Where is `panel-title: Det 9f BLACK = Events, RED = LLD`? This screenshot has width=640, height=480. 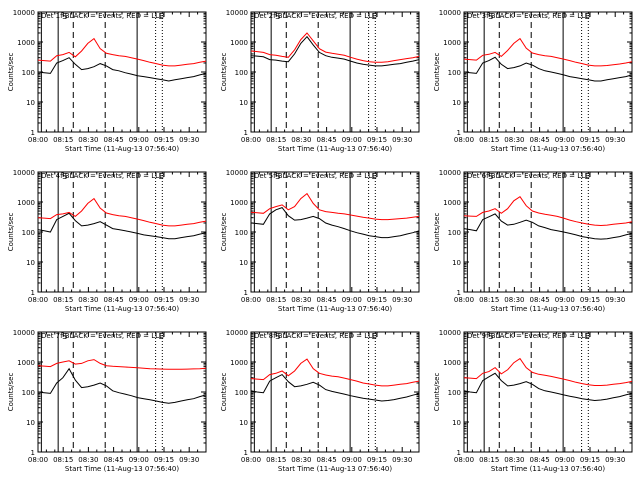 panel-title: Det 9f BLACK = Events, RED = LLD is located at coordinates (528, 336).